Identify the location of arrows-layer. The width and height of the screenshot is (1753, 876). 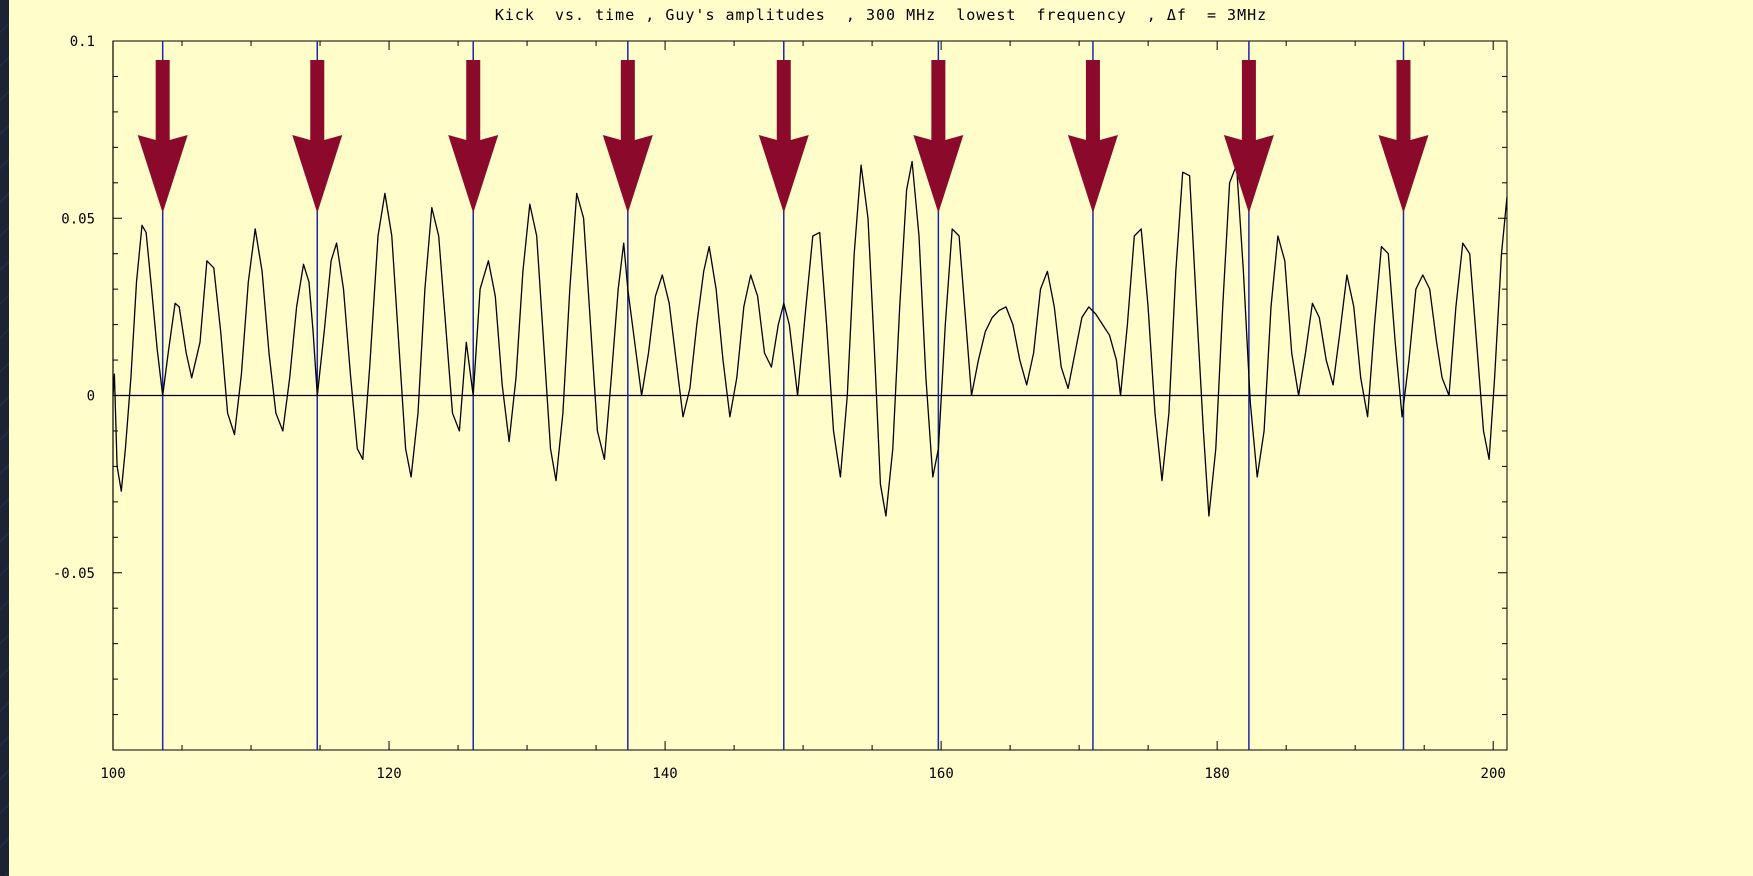
(783, 136).